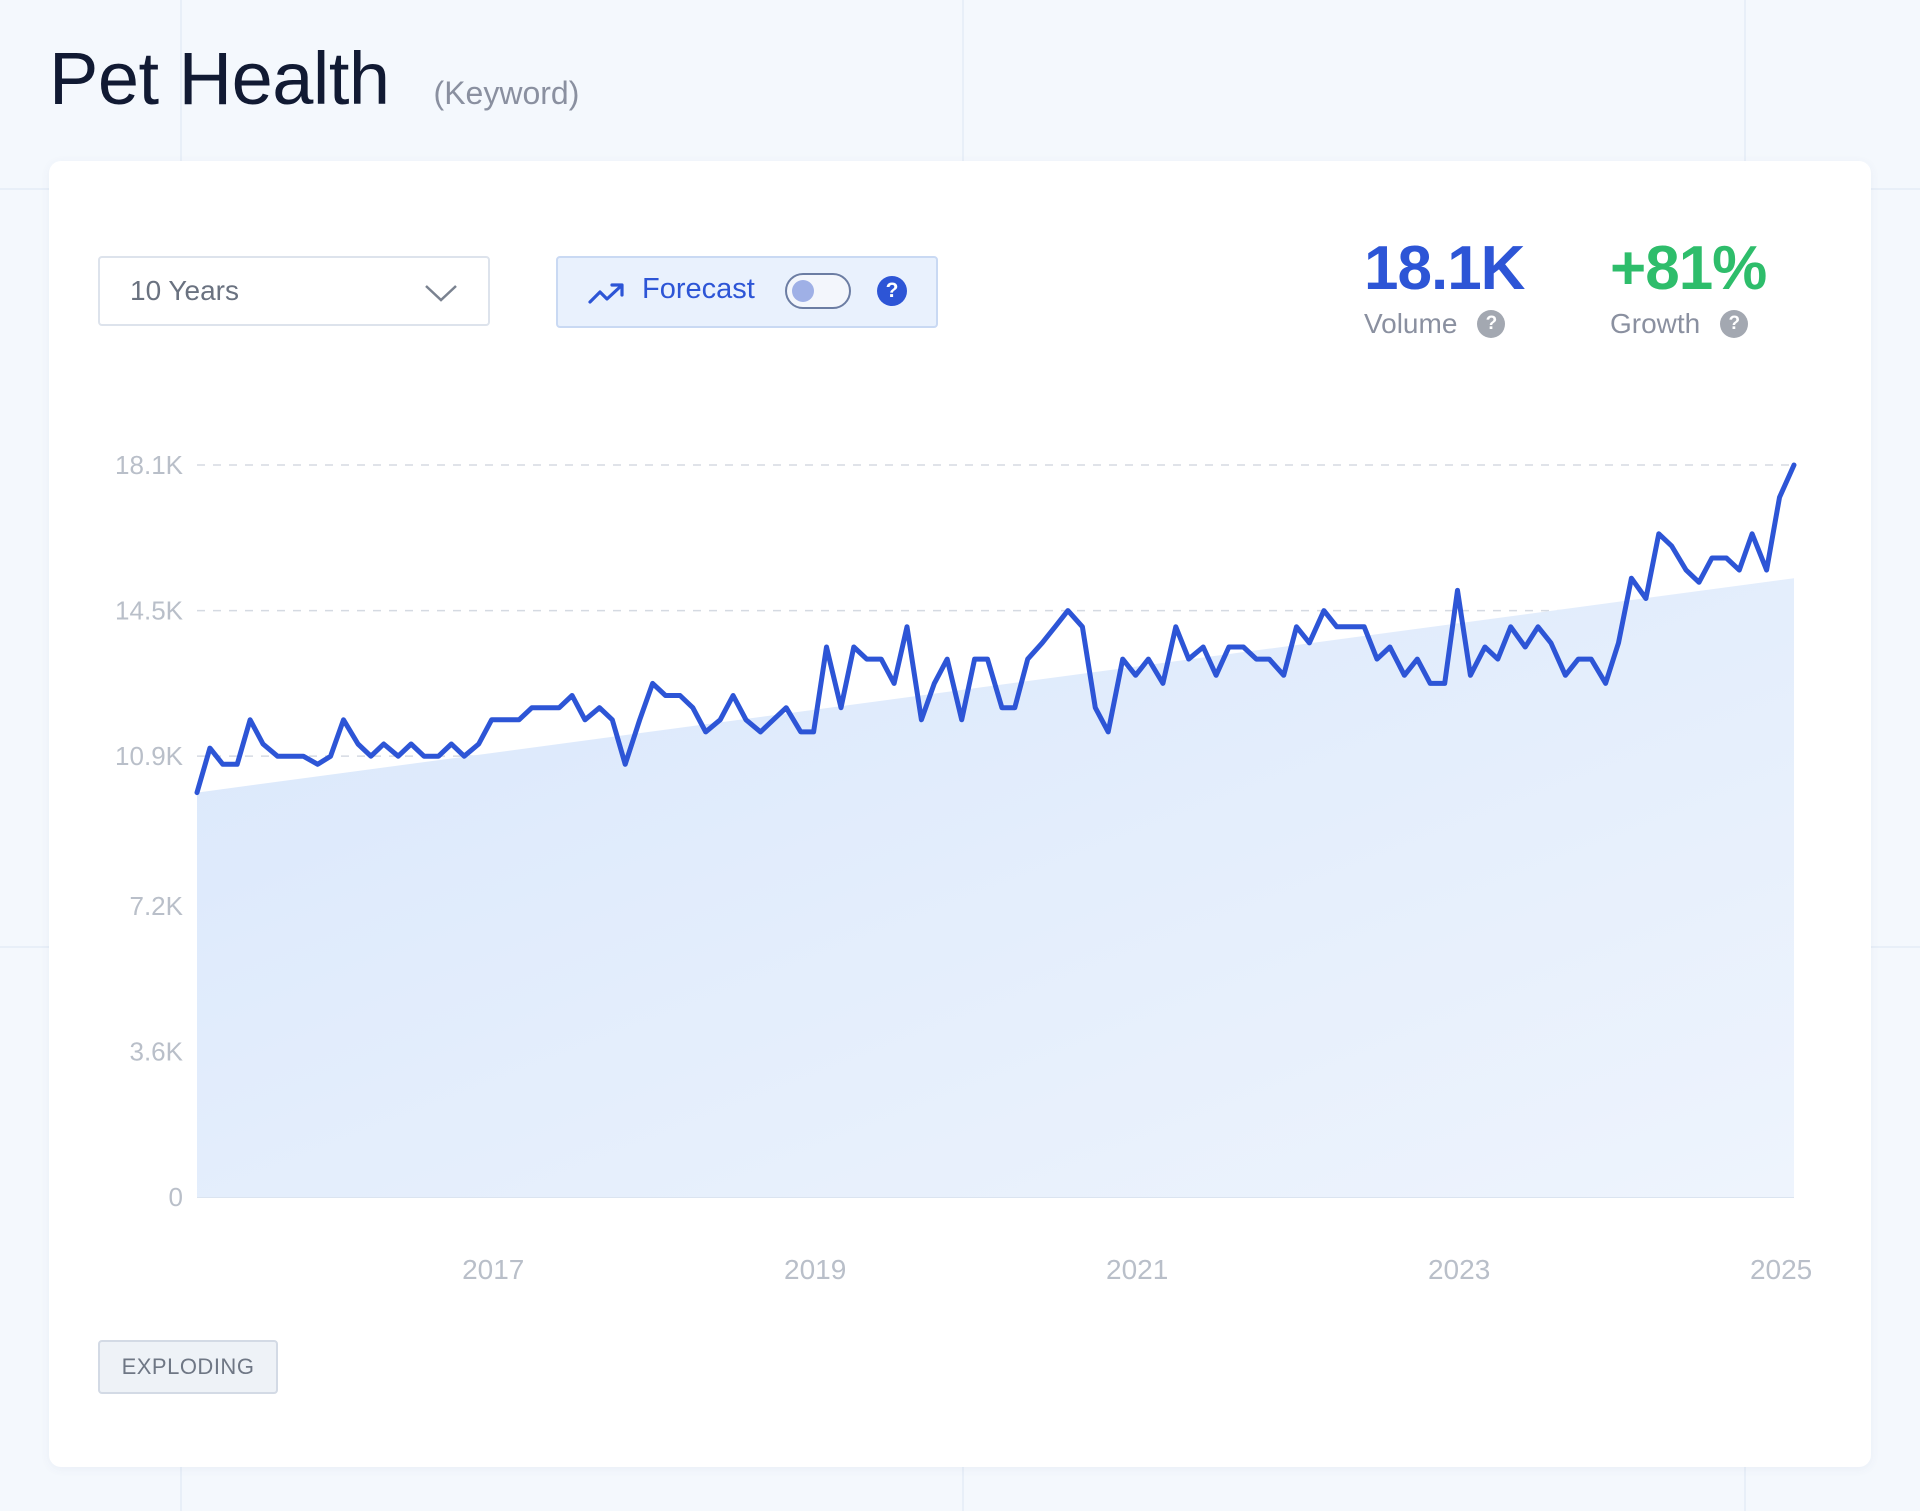 The image size is (1920, 1511). Describe the element at coordinates (1411, 323) in the screenshot. I see `volume-label: Volume` at that location.